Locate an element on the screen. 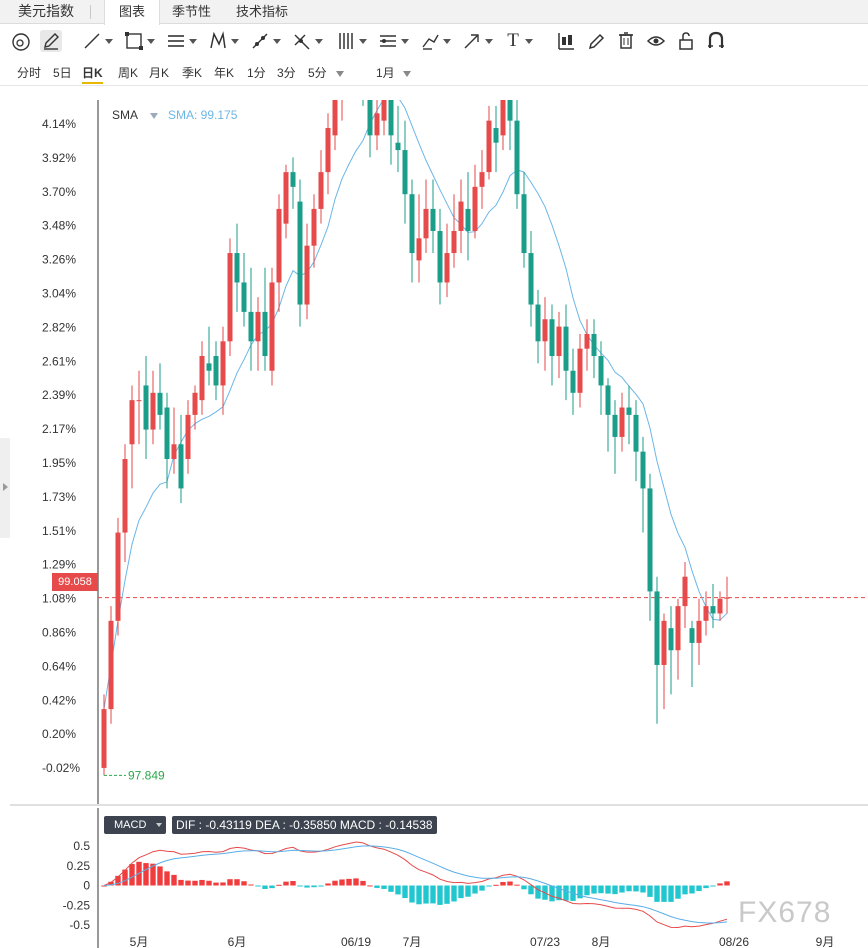  macd-dea-line is located at coordinates (415, 884).